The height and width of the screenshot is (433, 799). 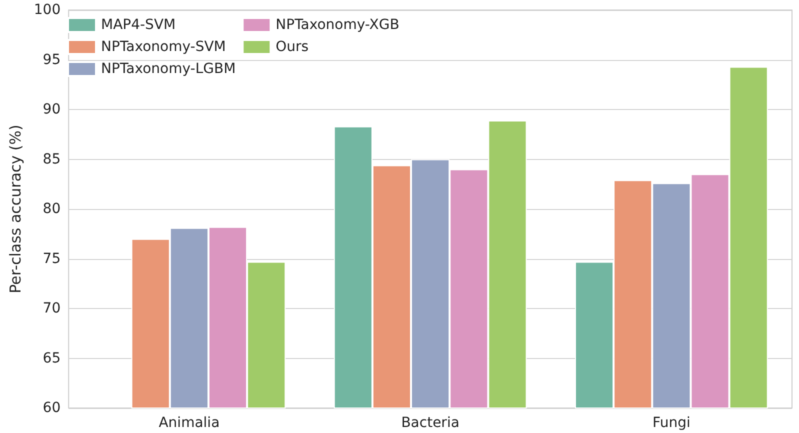 I want to click on y-tick-label: 65, so click(x=51, y=358).